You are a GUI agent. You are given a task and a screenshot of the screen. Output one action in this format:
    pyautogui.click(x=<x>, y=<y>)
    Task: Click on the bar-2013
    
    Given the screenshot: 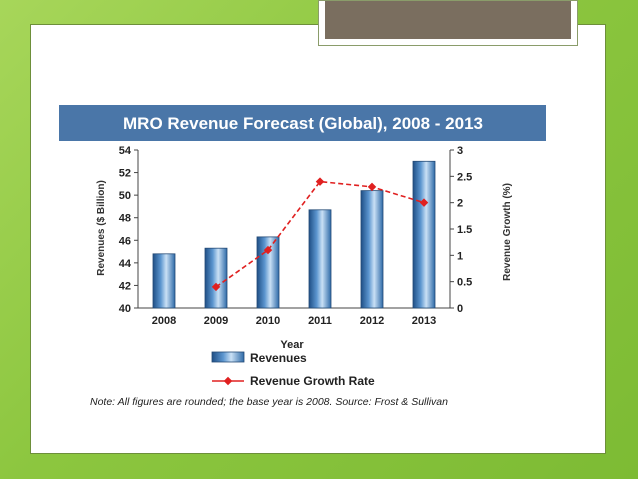 What is the action you would take?
    pyautogui.click(x=424, y=234)
    